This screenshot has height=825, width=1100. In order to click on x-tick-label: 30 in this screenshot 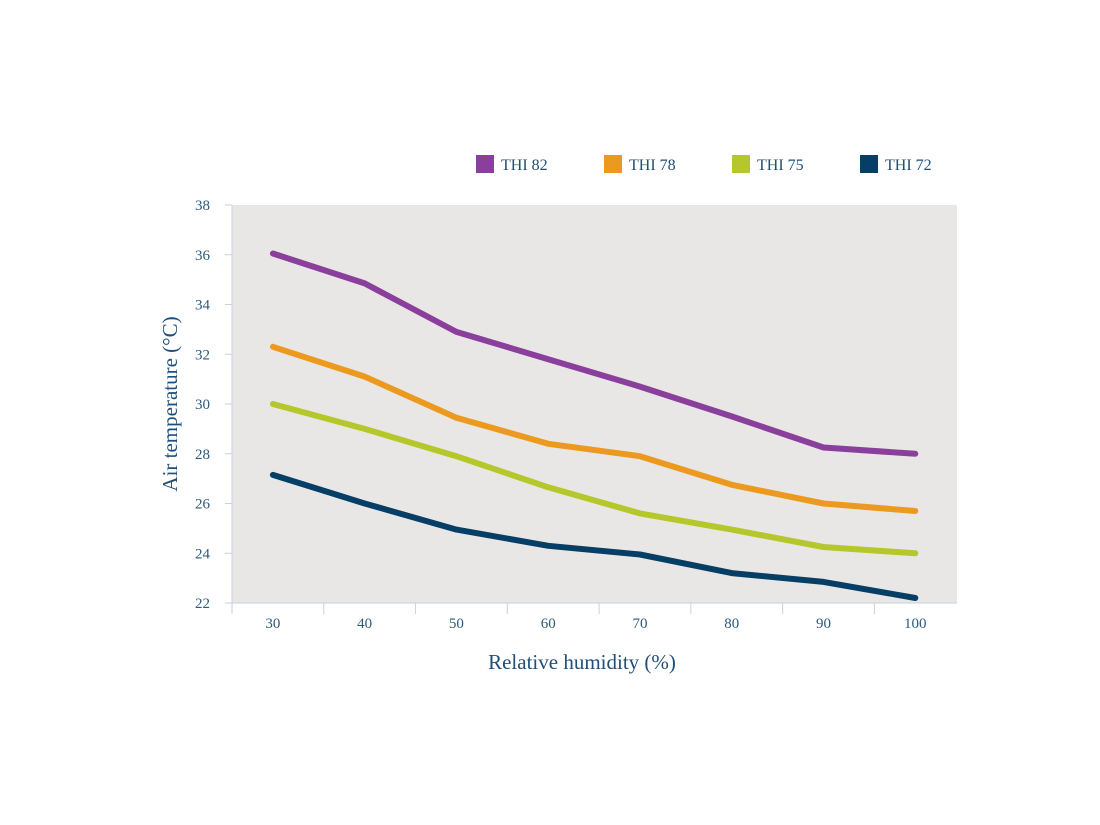, I will do `click(272, 624)`.